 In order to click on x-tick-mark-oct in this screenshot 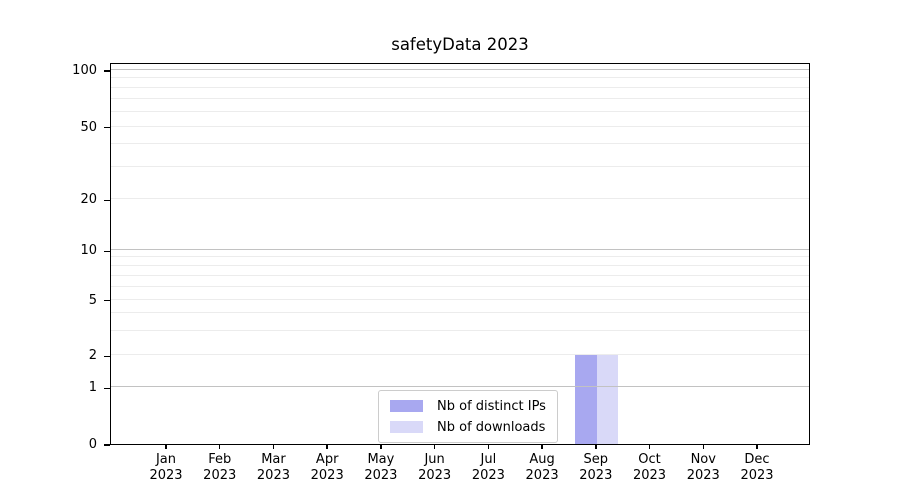, I will do `click(649, 447)`.